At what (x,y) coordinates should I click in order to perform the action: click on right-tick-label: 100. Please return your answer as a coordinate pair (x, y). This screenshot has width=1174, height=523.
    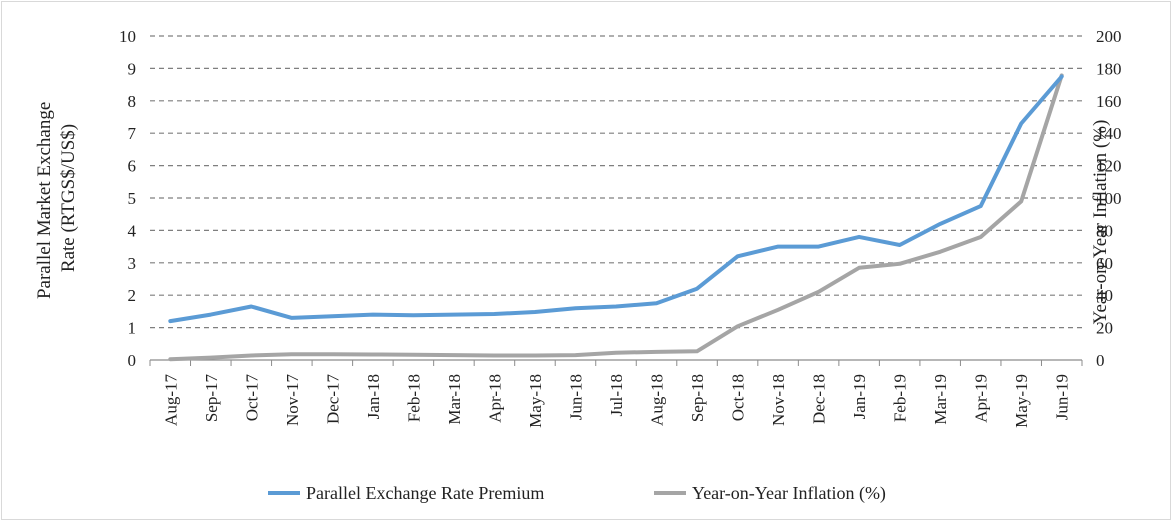
    Looking at the image, I should click on (1109, 198).